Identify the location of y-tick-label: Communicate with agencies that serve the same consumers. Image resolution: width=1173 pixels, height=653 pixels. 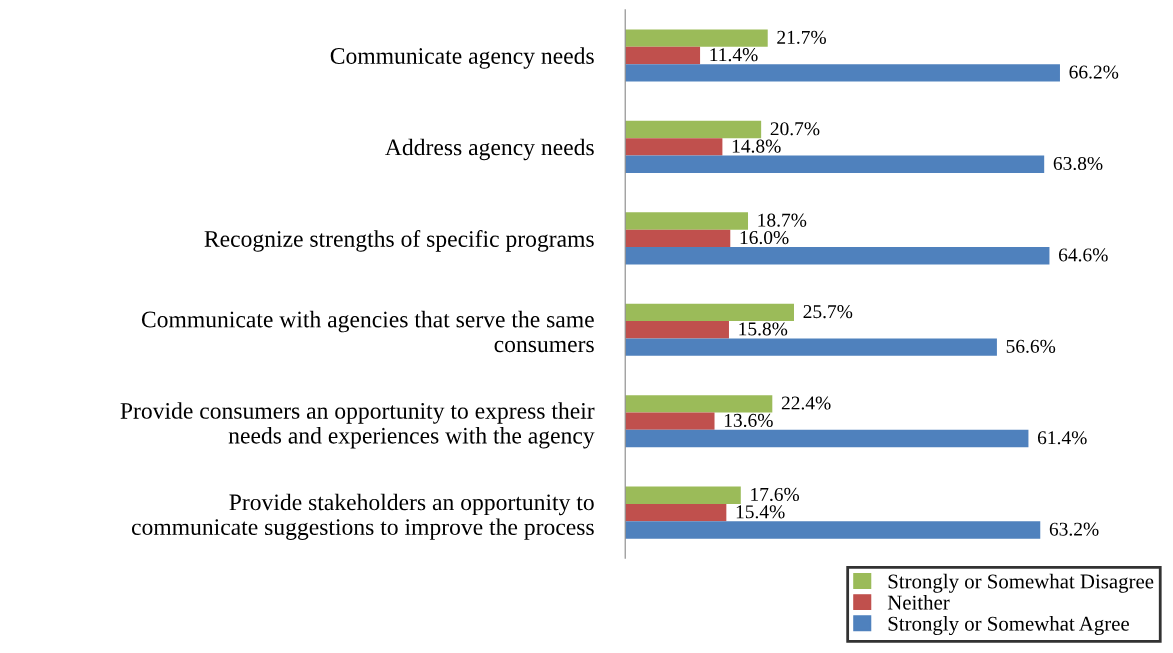
(367, 331).